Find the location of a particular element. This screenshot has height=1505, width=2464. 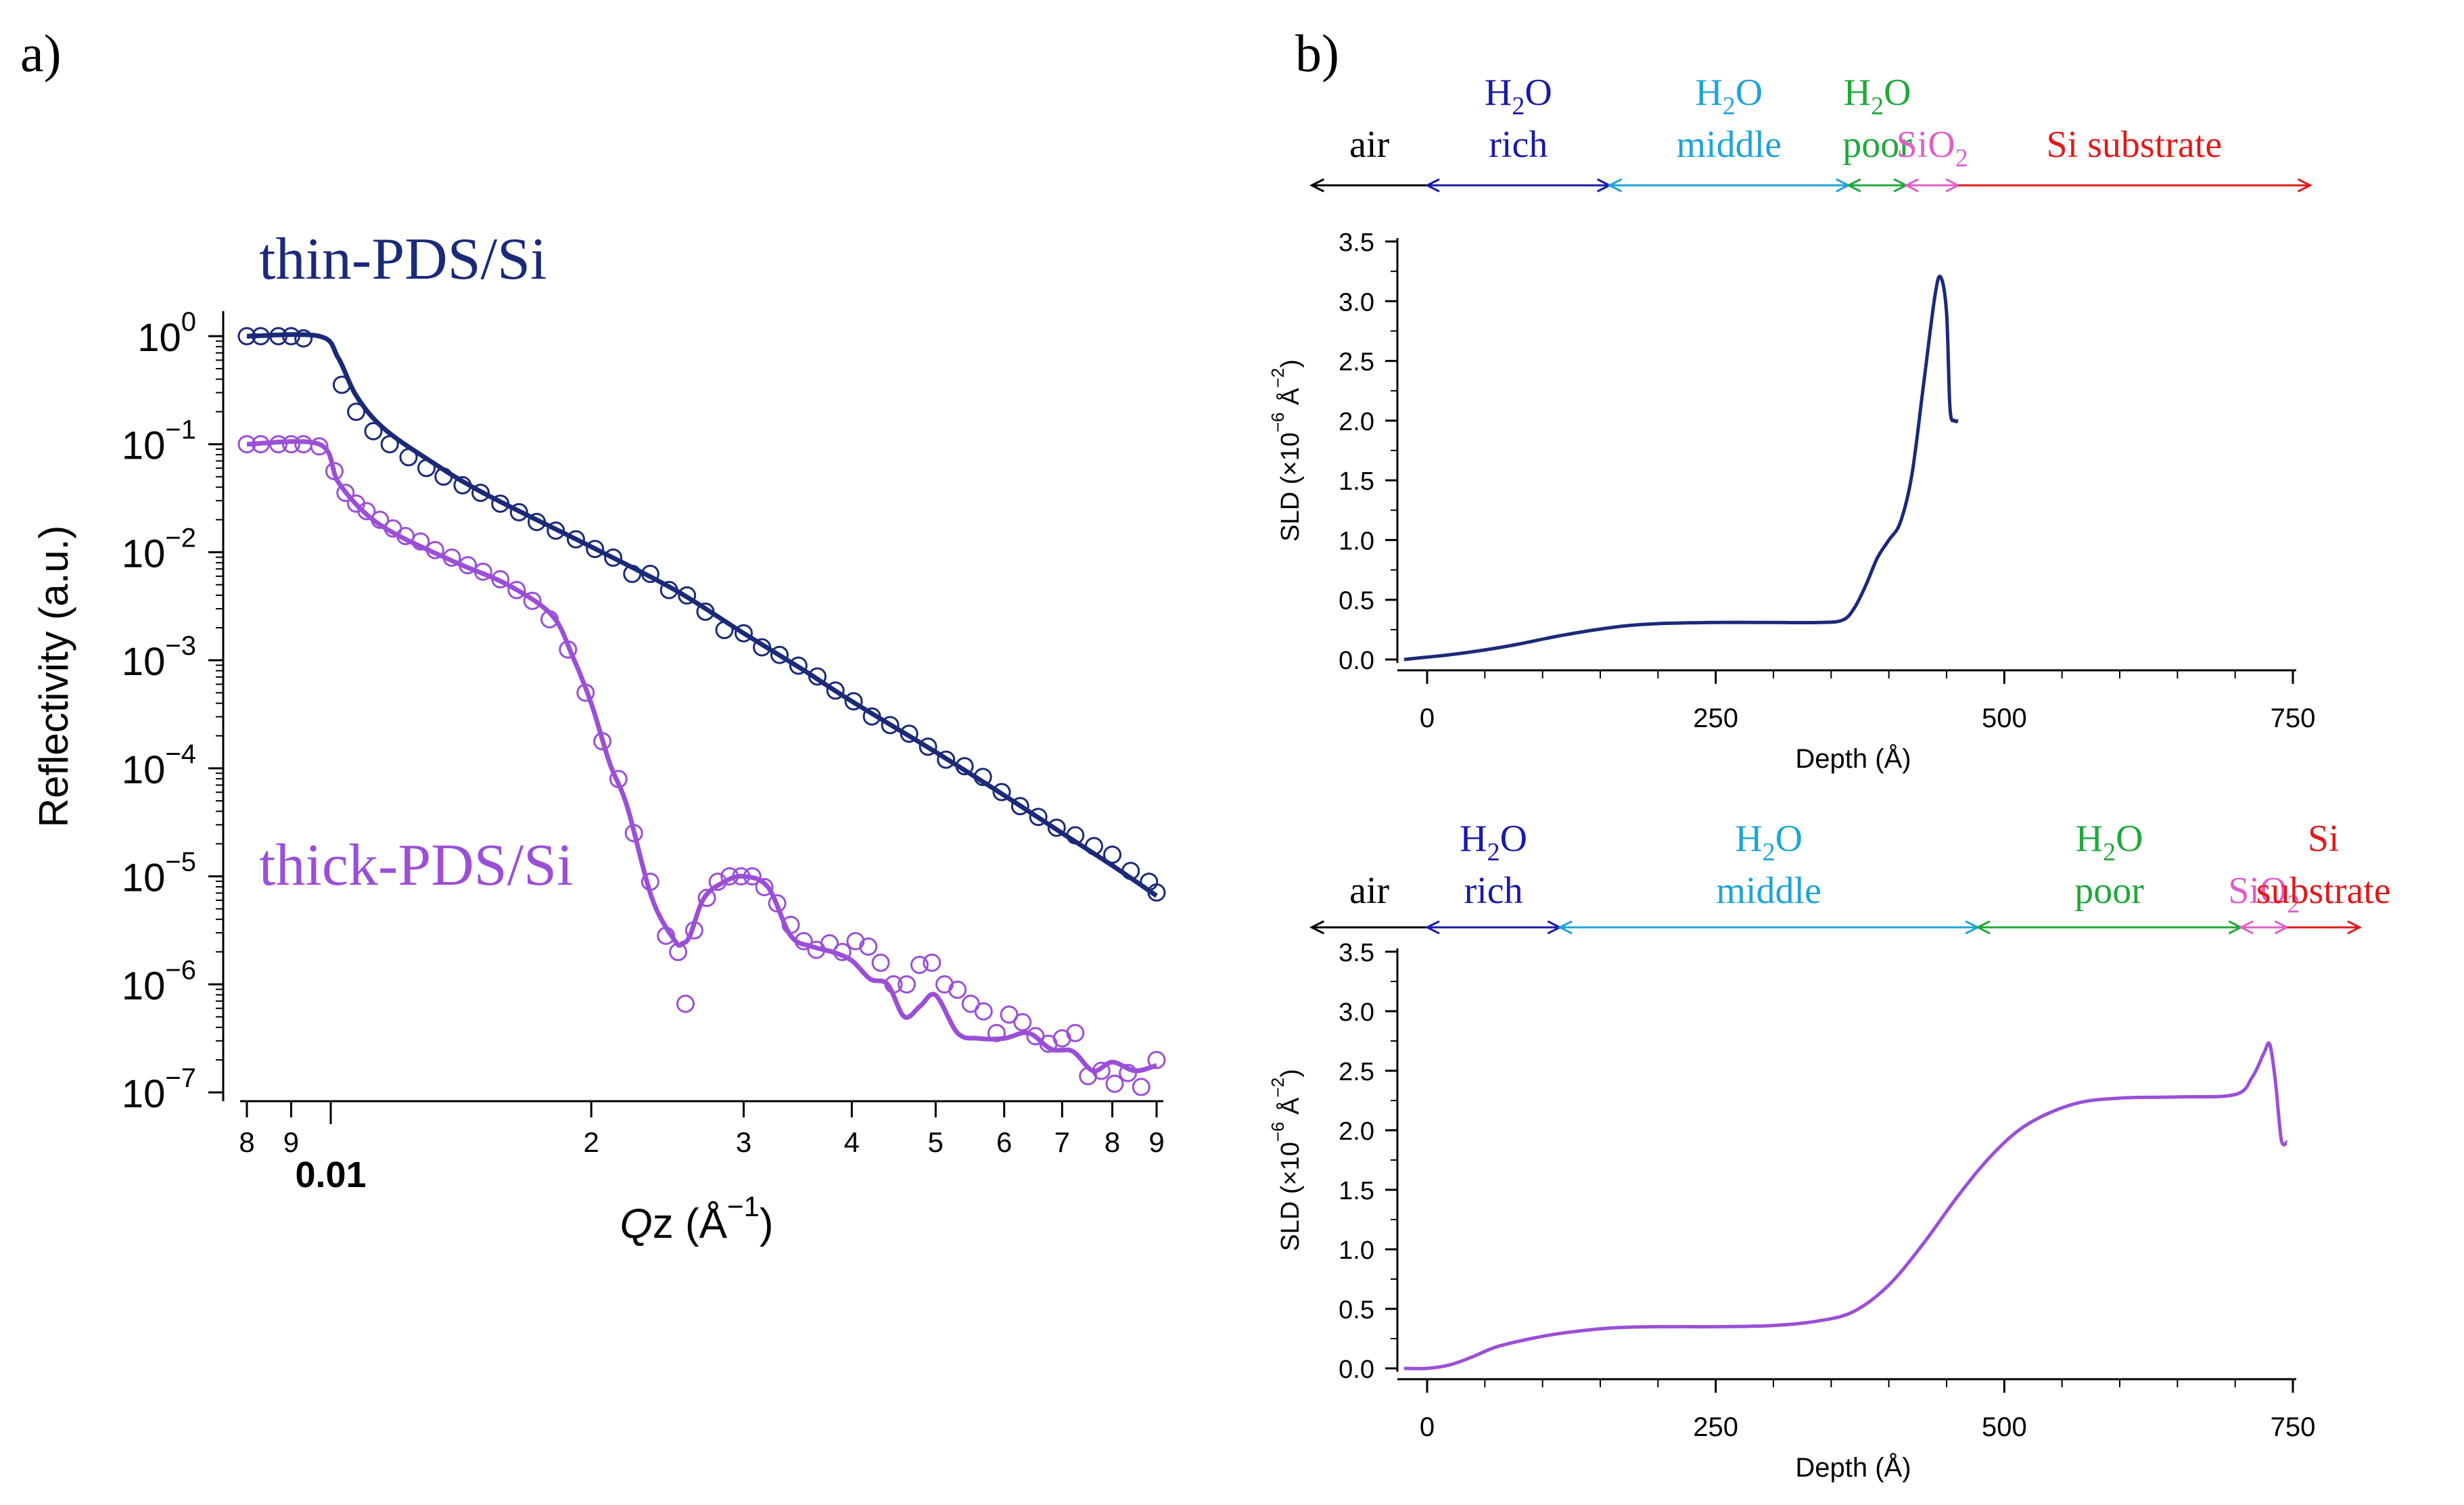

region-label: substrate is located at coordinates (2324, 891).